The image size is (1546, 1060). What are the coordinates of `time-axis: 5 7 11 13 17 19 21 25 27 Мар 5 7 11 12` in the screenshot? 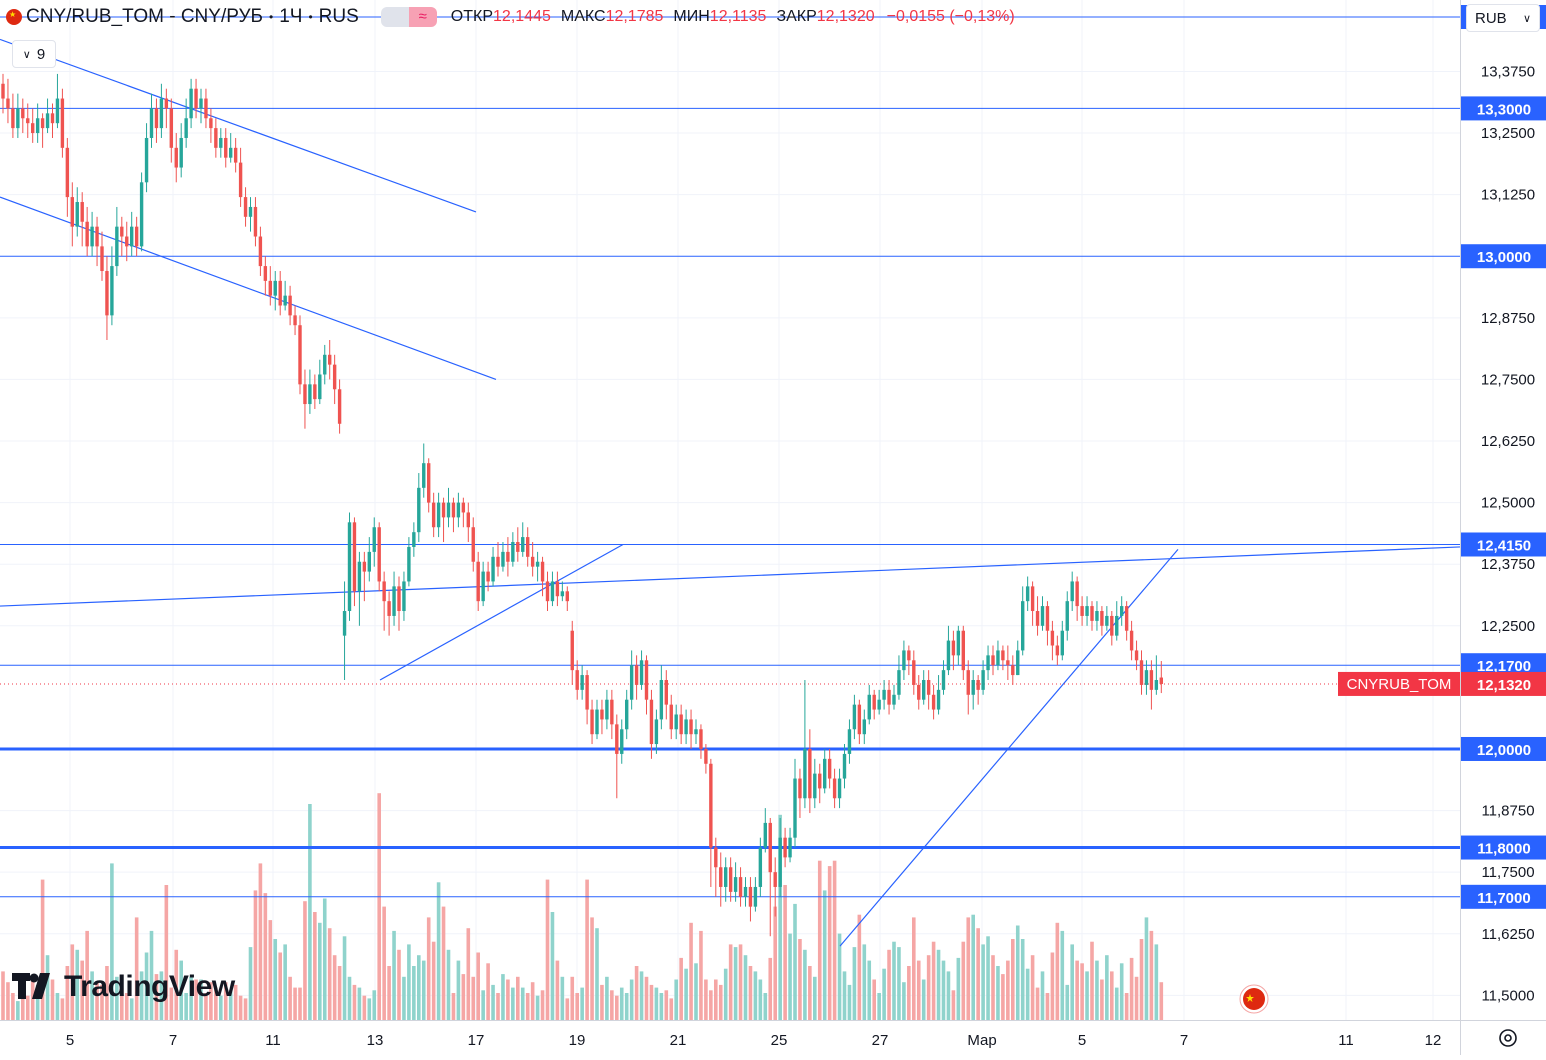 It's located at (730, 1037).